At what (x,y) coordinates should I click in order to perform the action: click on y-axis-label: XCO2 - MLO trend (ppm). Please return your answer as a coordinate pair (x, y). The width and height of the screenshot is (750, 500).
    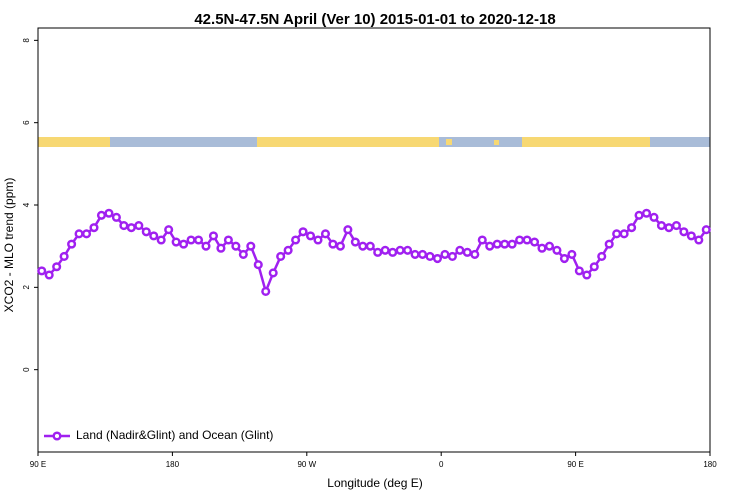
    Looking at the image, I should click on (9, 245).